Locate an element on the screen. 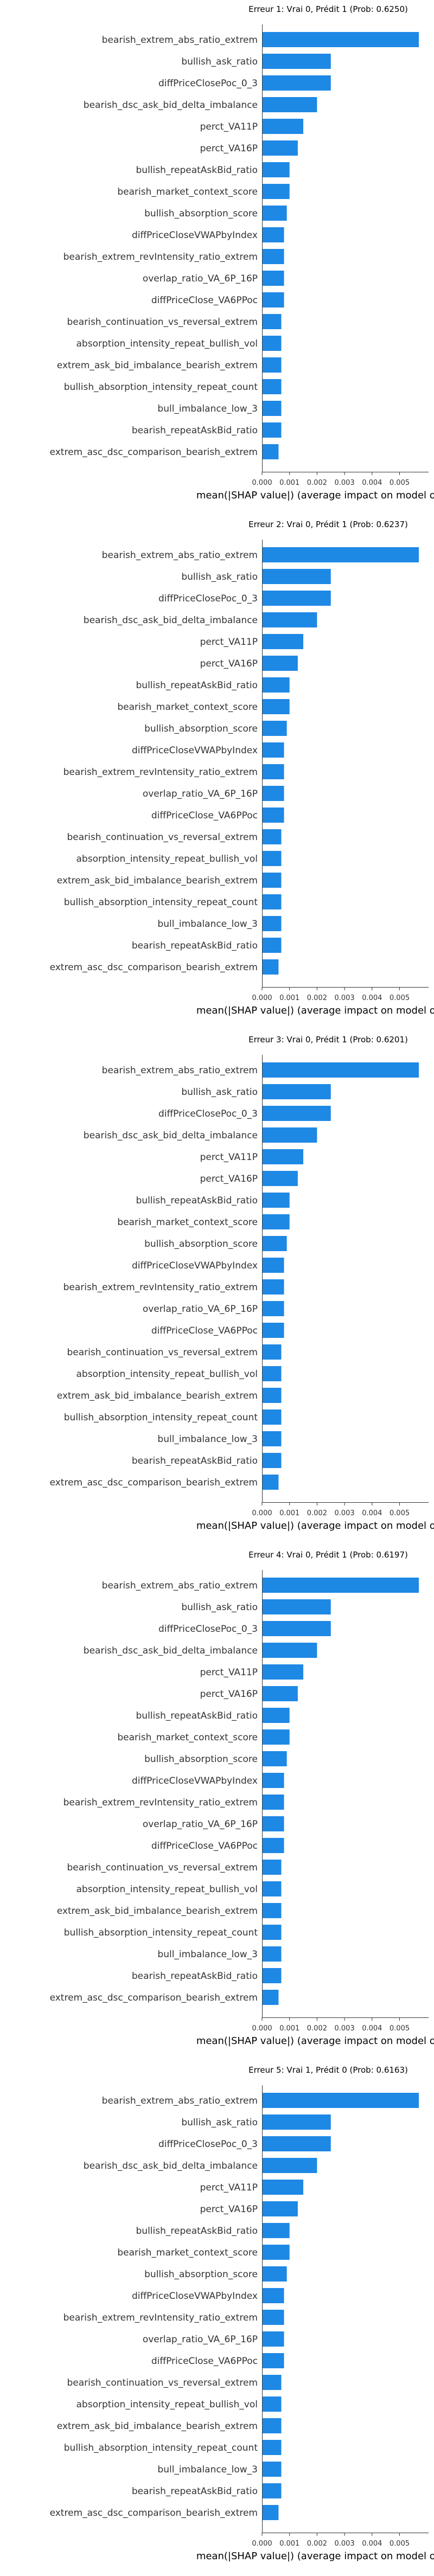  feature-label: bearish_dsc_ask_bid_delta_imbalance is located at coordinates (171, 1135).